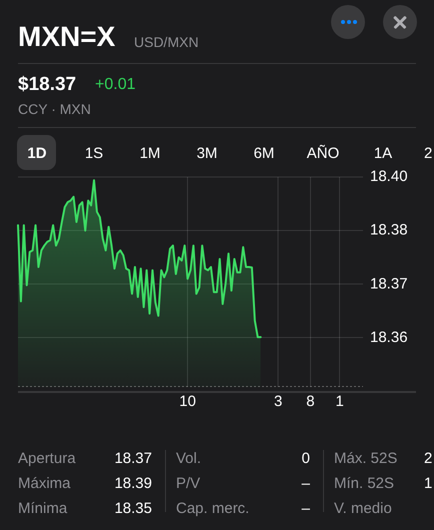 The height and width of the screenshot is (530, 434). What do you see at coordinates (278, 401) in the screenshot?
I see `x-tick-label: 3` at bounding box center [278, 401].